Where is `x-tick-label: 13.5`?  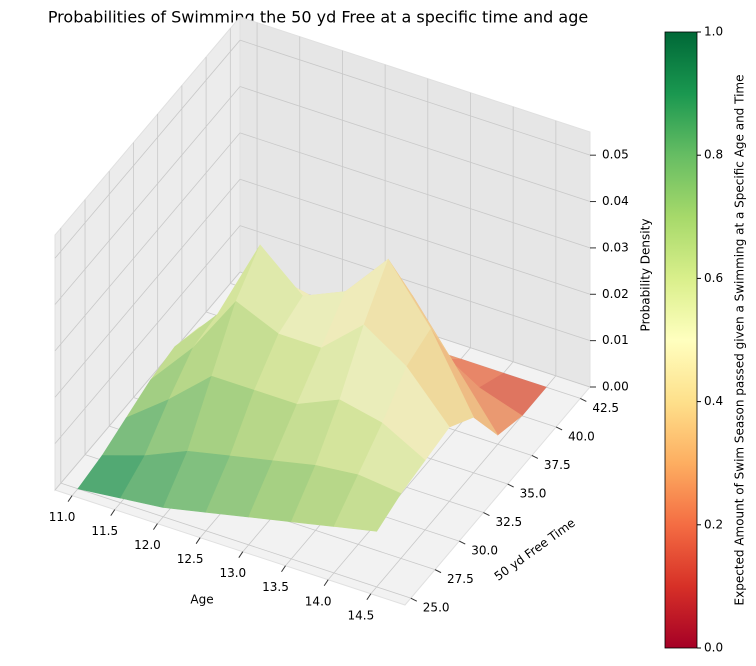
x-tick-label: 13.5 is located at coordinates (275, 587).